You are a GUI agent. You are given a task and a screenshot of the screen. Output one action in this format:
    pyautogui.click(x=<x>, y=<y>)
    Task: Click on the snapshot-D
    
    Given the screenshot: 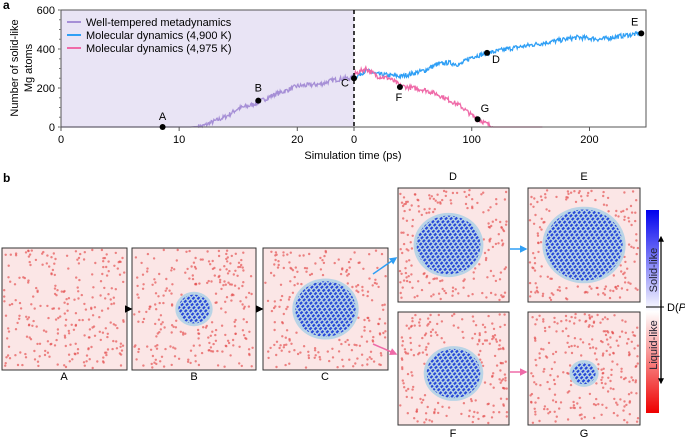 What is the action you would take?
    pyautogui.click(x=453, y=245)
    